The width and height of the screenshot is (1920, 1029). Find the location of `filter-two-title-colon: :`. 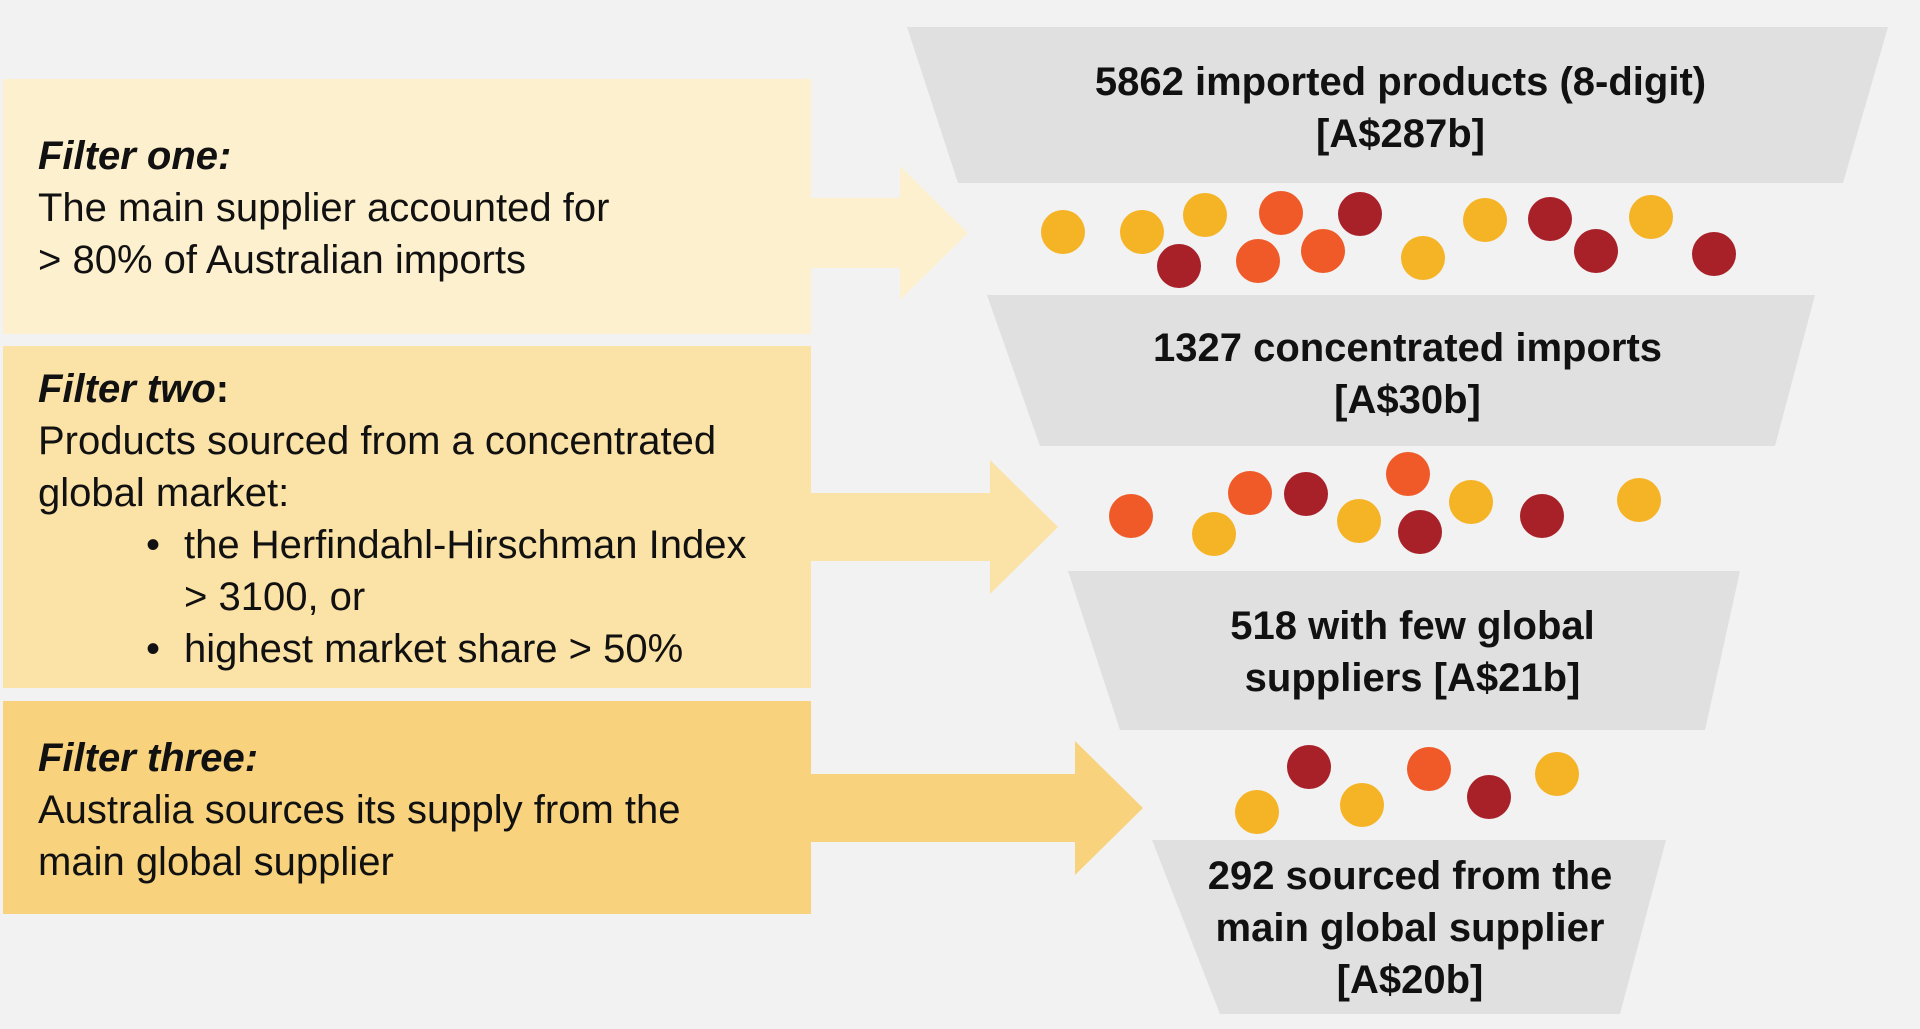

filter-two-title-colon: : is located at coordinates (222, 389).